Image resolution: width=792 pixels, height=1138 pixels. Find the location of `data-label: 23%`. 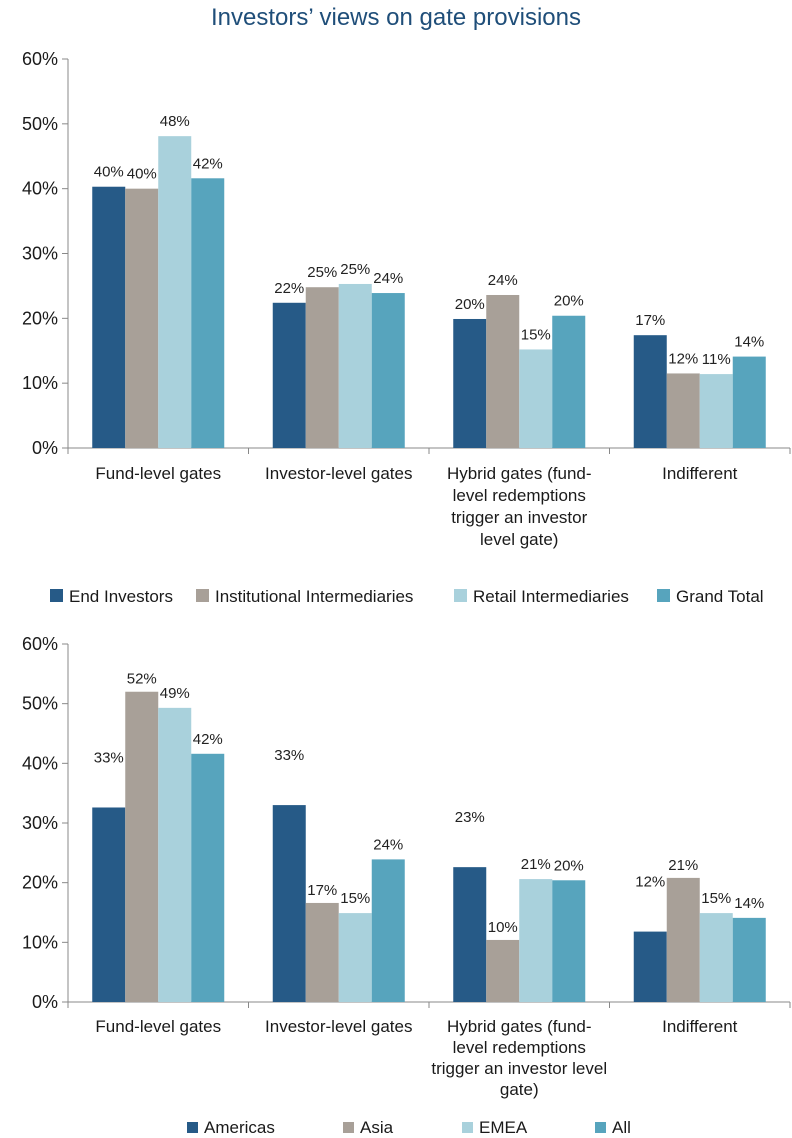

data-label: 23% is located at coordinates (470, 817).